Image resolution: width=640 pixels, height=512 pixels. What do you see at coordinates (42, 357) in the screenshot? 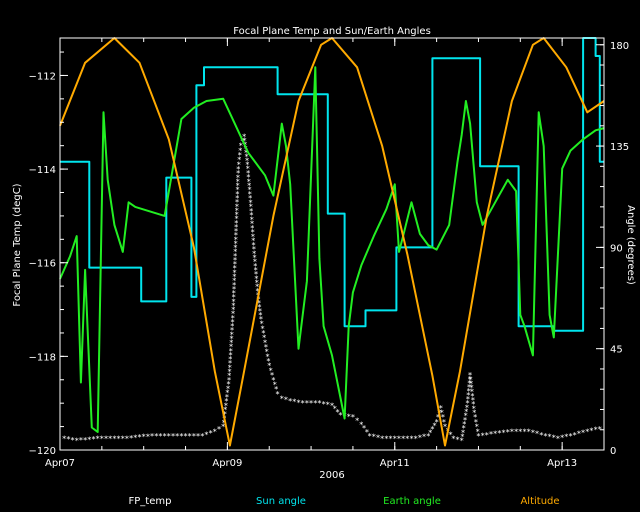
I see `y-left-tick-label: −118` at bounding box center [42, 357].